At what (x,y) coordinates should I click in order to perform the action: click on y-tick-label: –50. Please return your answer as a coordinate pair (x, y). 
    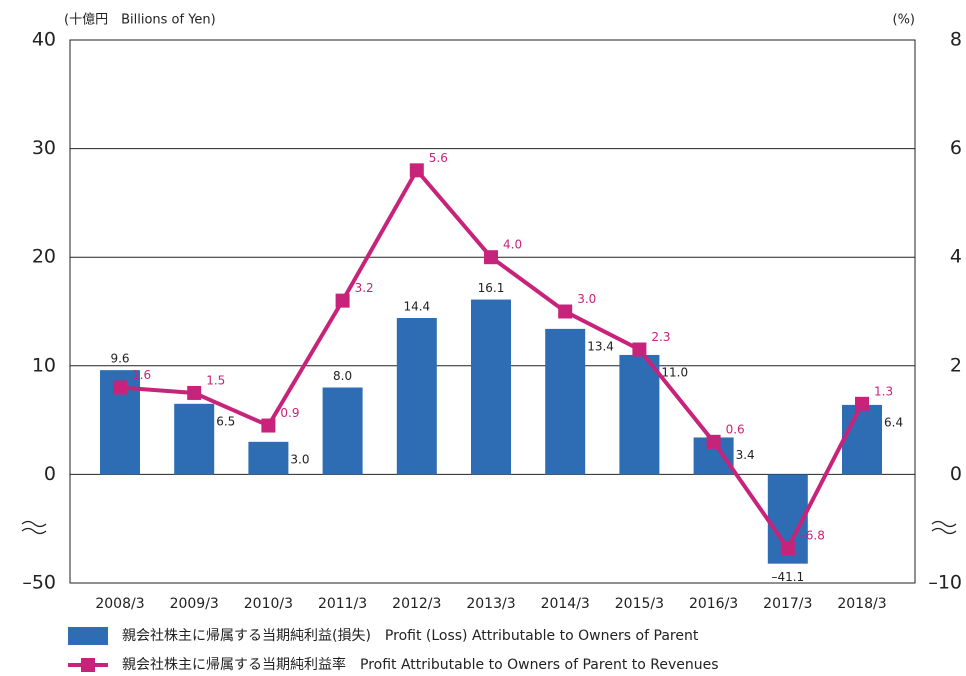
    Looking at the image, I should click on (39, 583).